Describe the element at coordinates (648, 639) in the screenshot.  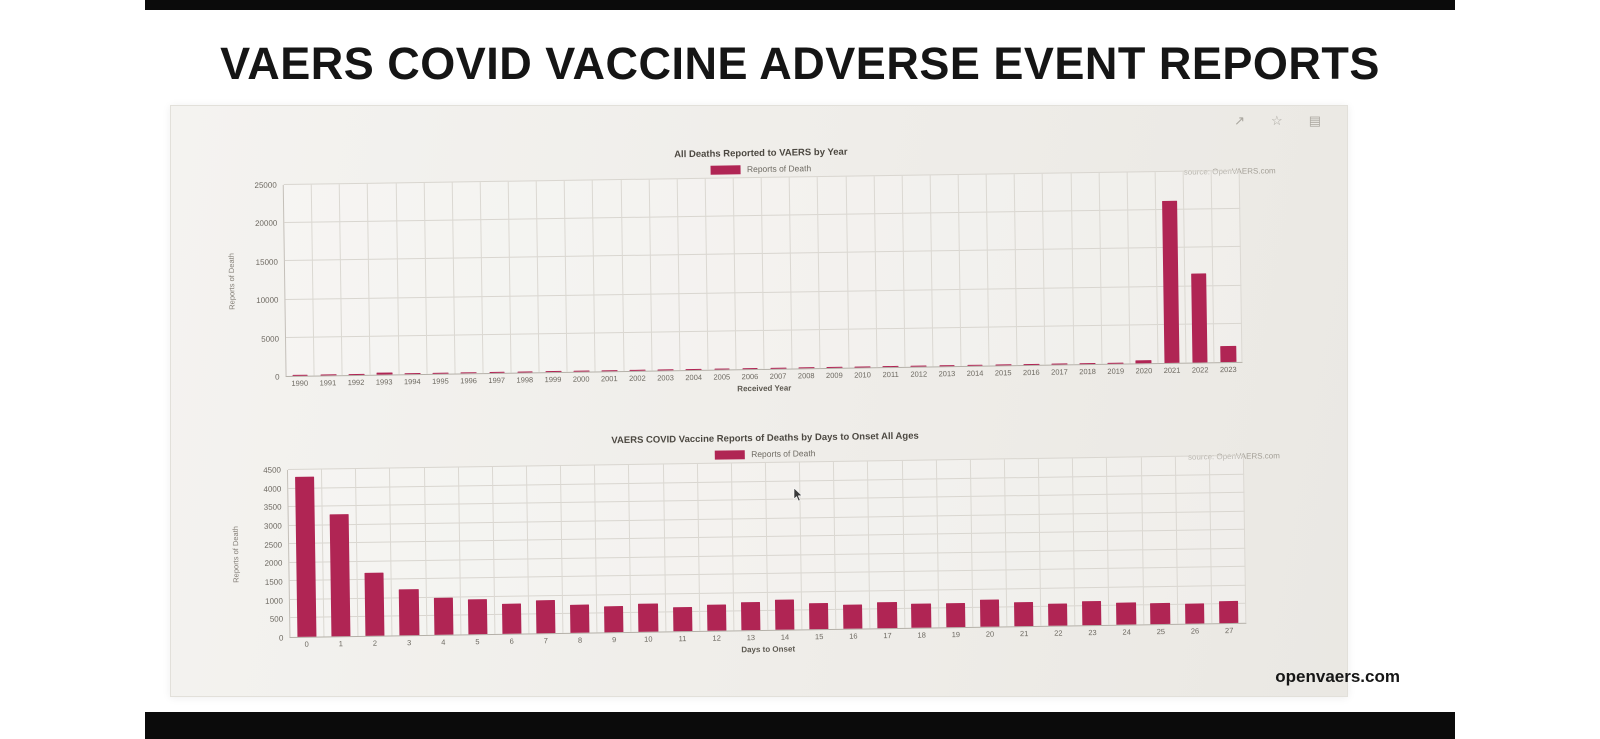
I see `x-tick-label: 10` at that location.